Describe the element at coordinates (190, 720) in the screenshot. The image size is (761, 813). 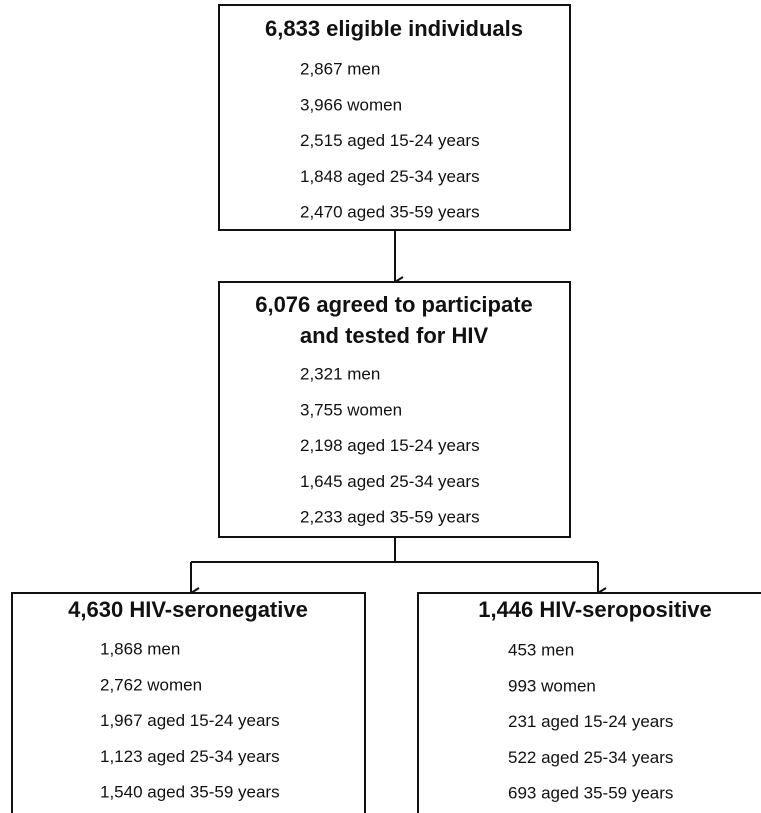
I see `node-item: 1,967 aged 15-24 years` at that location.